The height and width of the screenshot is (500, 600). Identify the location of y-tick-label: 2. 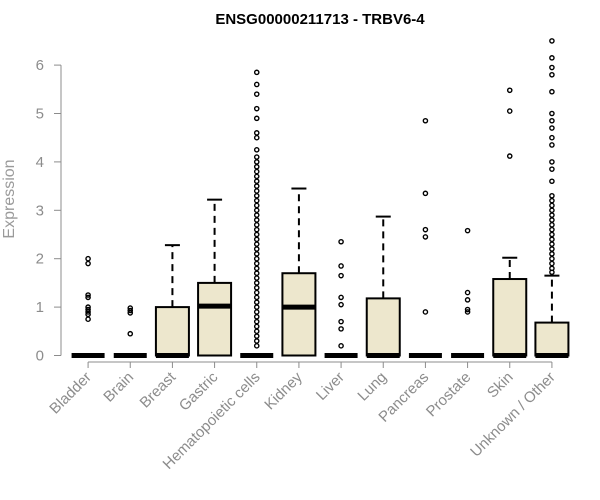
(40, 259).